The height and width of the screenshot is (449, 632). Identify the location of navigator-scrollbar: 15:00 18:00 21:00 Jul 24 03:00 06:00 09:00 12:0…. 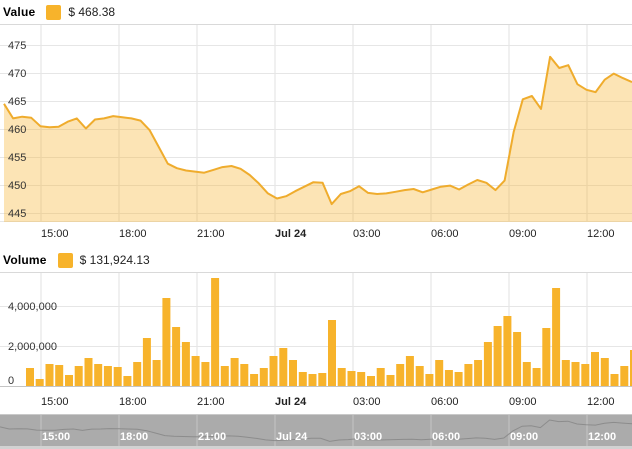
(316, 430).